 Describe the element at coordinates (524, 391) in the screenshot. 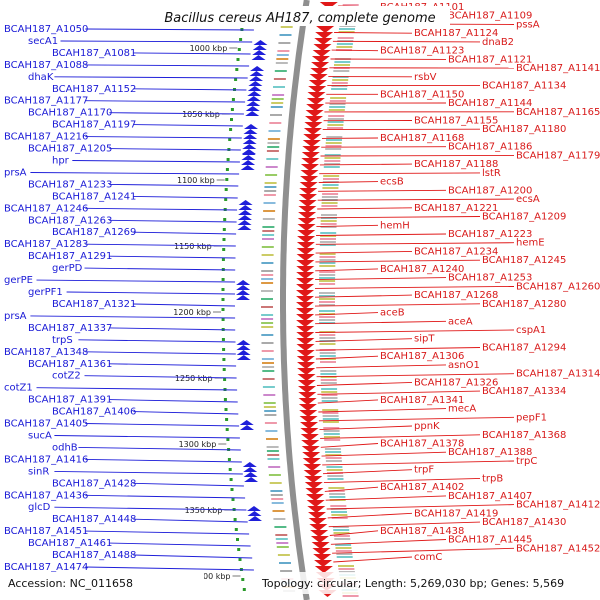

I see `gene-label-right: BCAH187_A1334` at that location.